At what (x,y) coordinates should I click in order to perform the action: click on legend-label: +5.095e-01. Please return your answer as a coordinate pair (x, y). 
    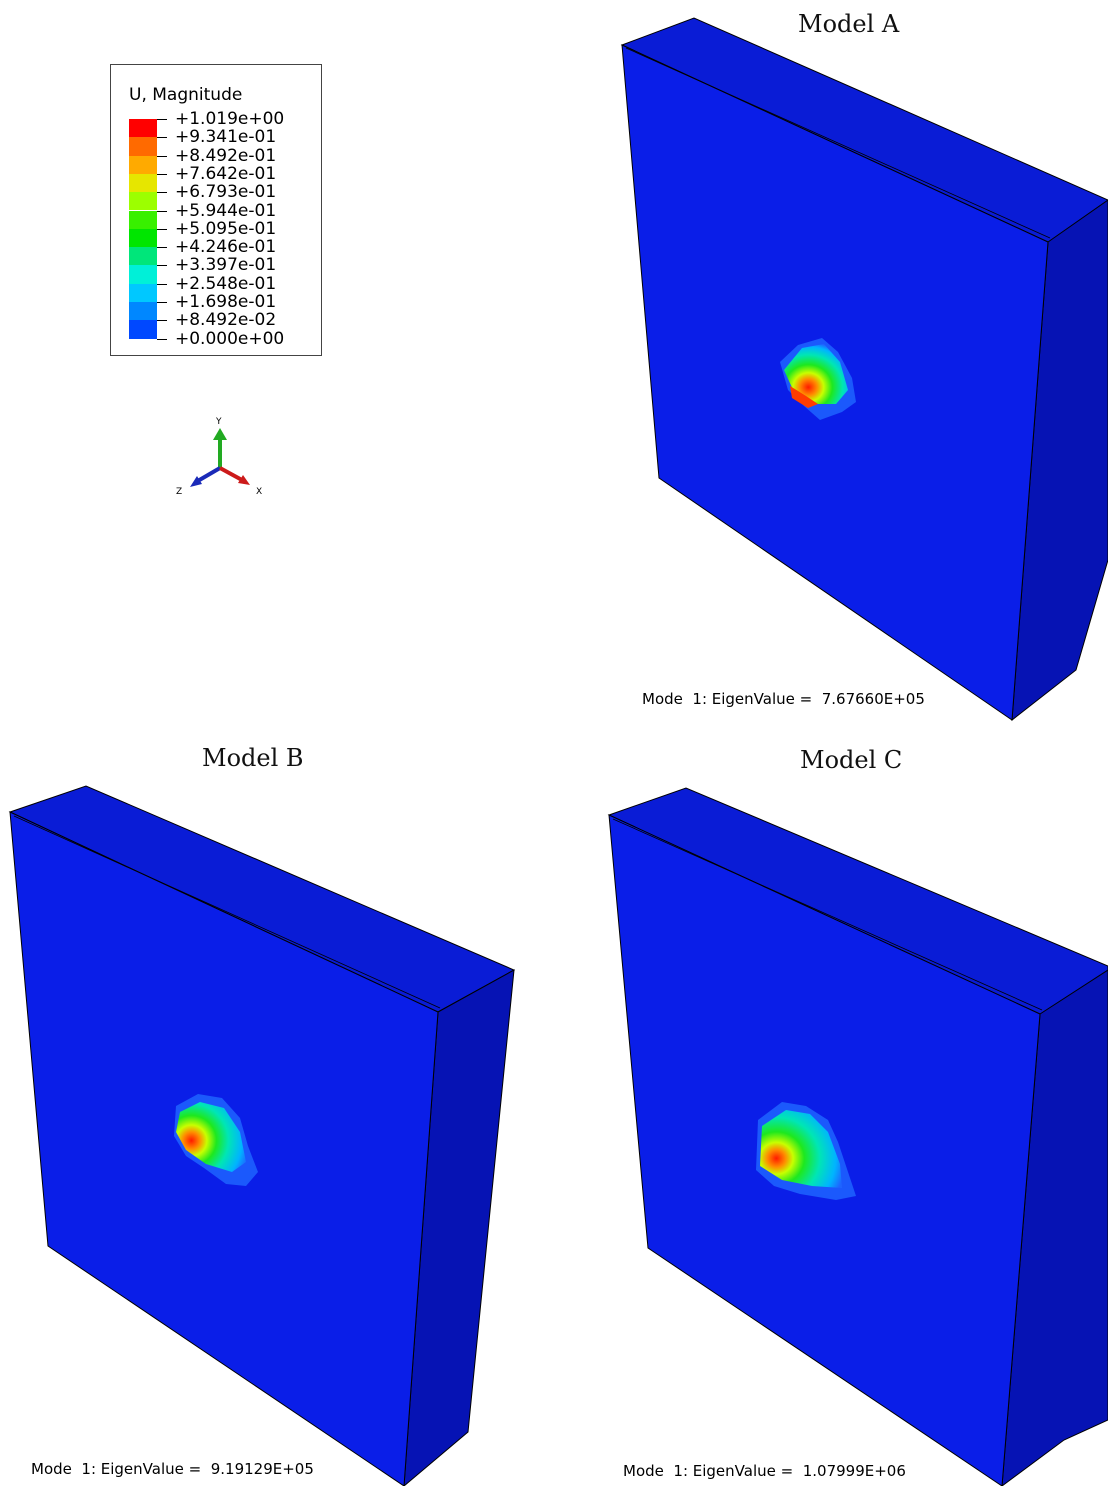
    Looking at the image, I should click on (226, 228).